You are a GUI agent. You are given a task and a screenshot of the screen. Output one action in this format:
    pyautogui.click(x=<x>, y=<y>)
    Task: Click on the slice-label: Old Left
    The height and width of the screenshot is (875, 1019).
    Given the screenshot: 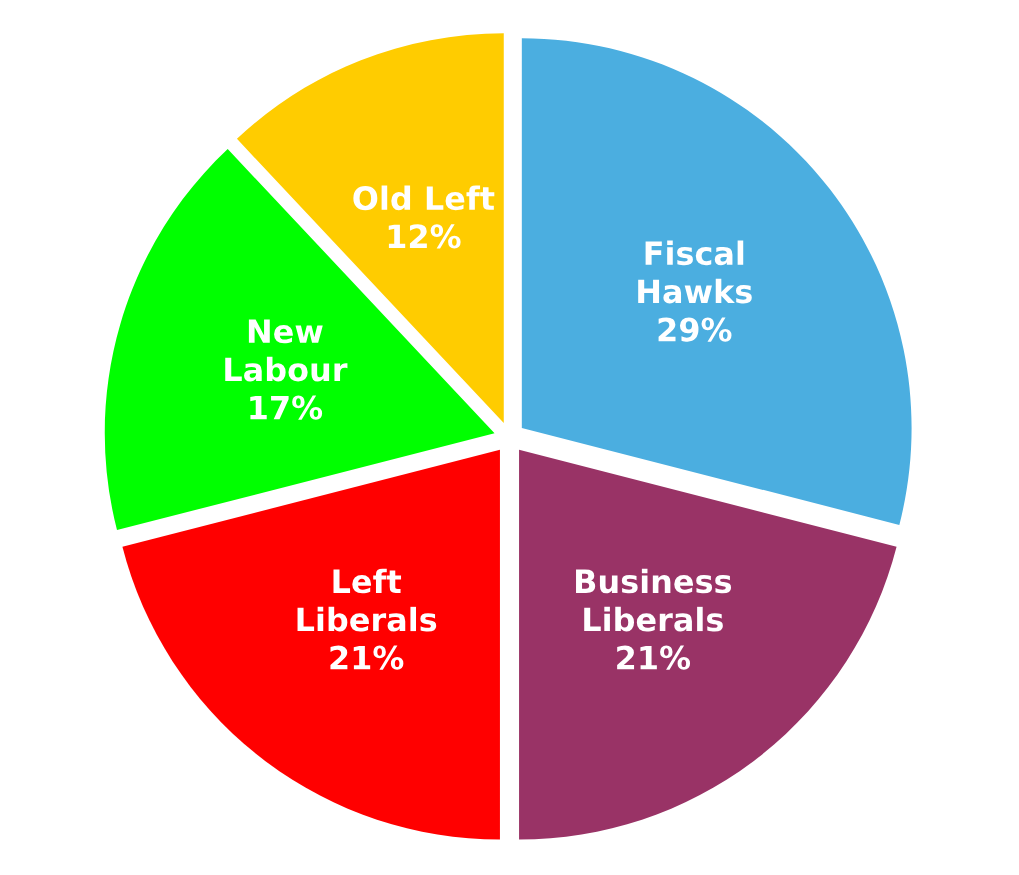 What is the action you would take?
    pyautogui.click(x=424, y=198)
    